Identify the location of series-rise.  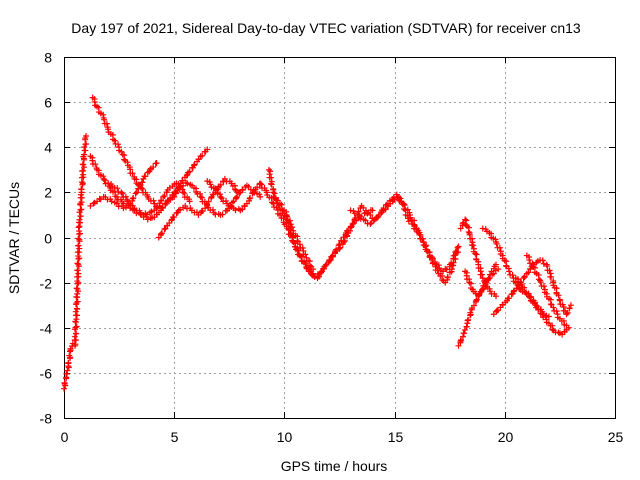
(75, 262).